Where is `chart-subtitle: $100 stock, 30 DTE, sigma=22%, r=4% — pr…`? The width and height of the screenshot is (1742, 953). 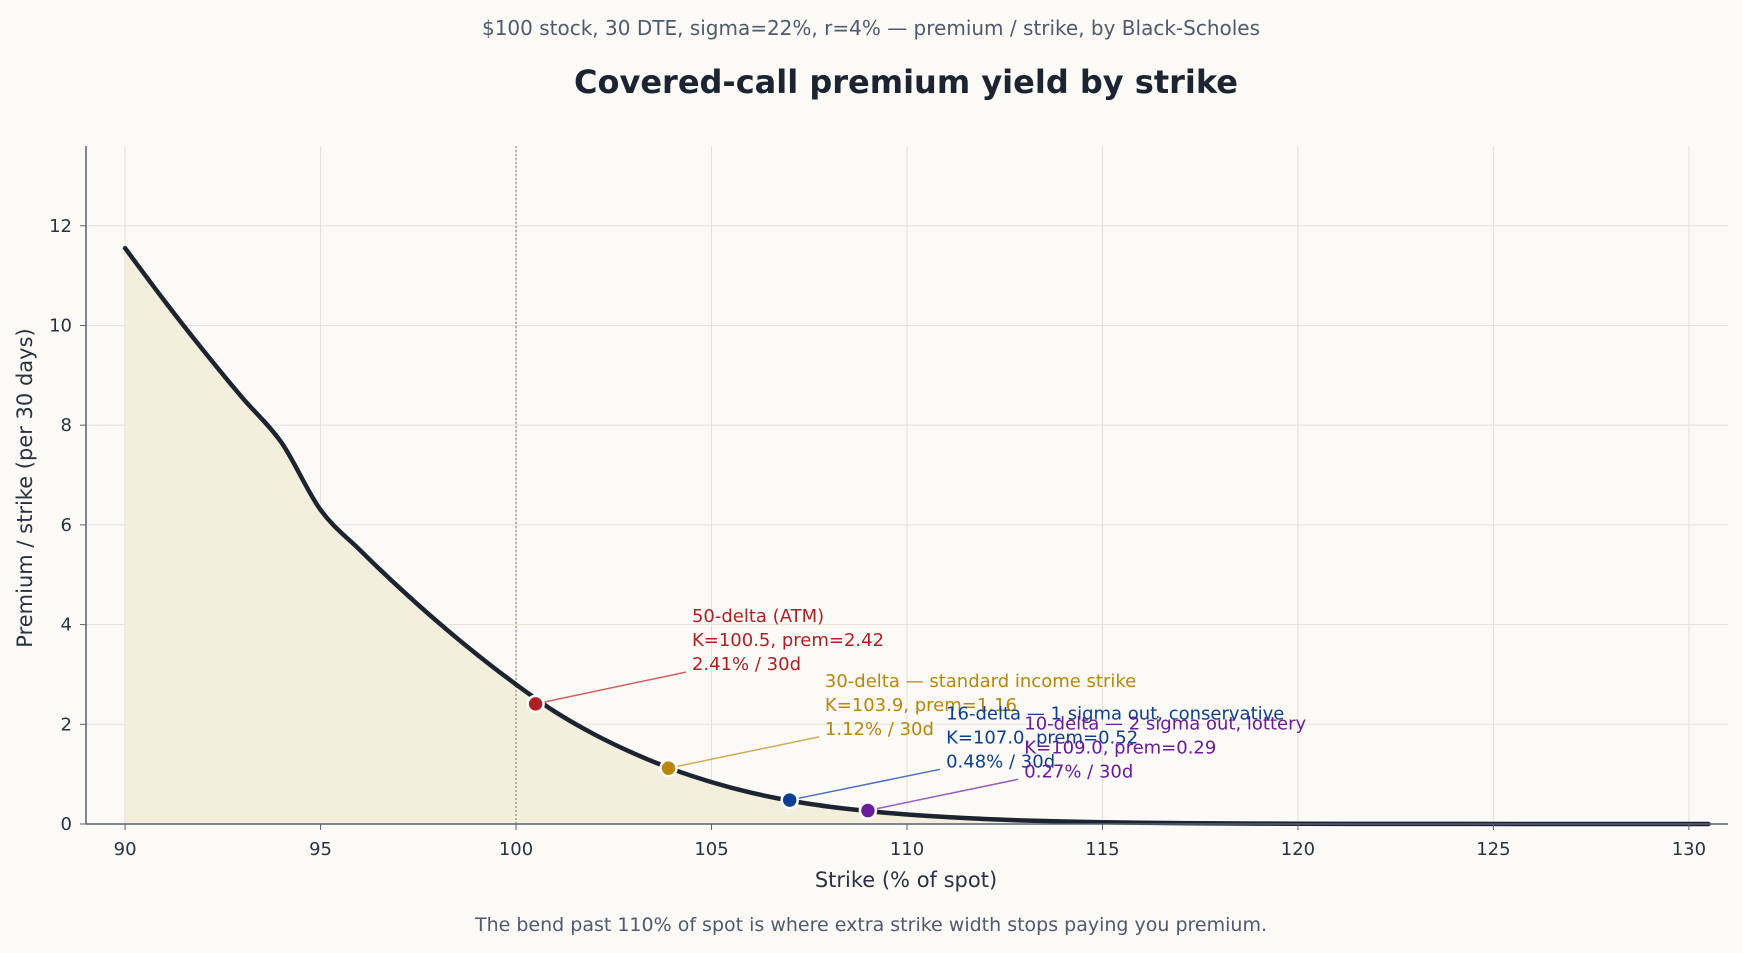 chart-subtitle: $100 stock, 30 DTE, sigma=22%, r=4% — pr… is located at coordinates (871, 28).